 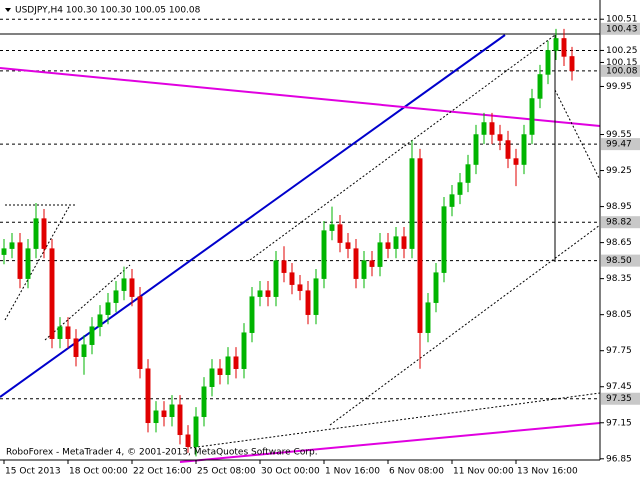 What do you see at coordinates (162, 472) in the screenshot?
I see `x-tick-label: 22 Oct 16:00` at bounding box center [162, 472].